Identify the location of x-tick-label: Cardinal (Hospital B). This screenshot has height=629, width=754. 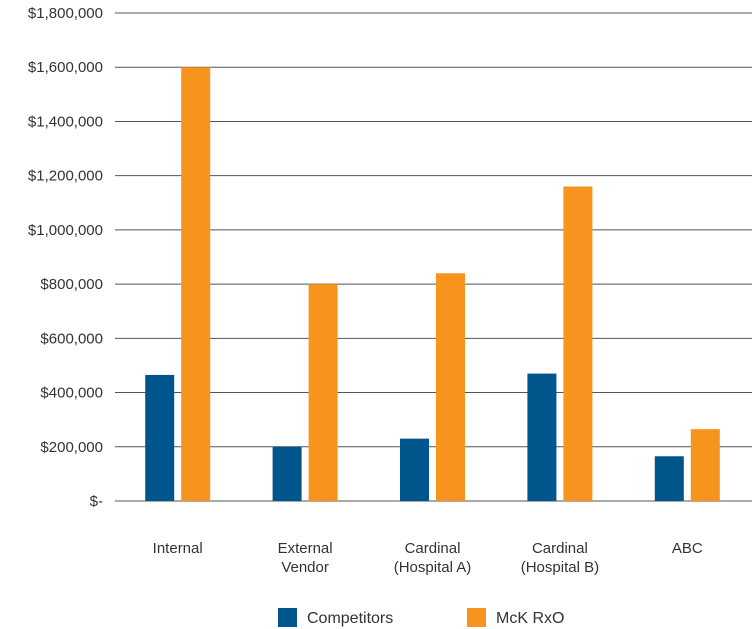
(560, 558).